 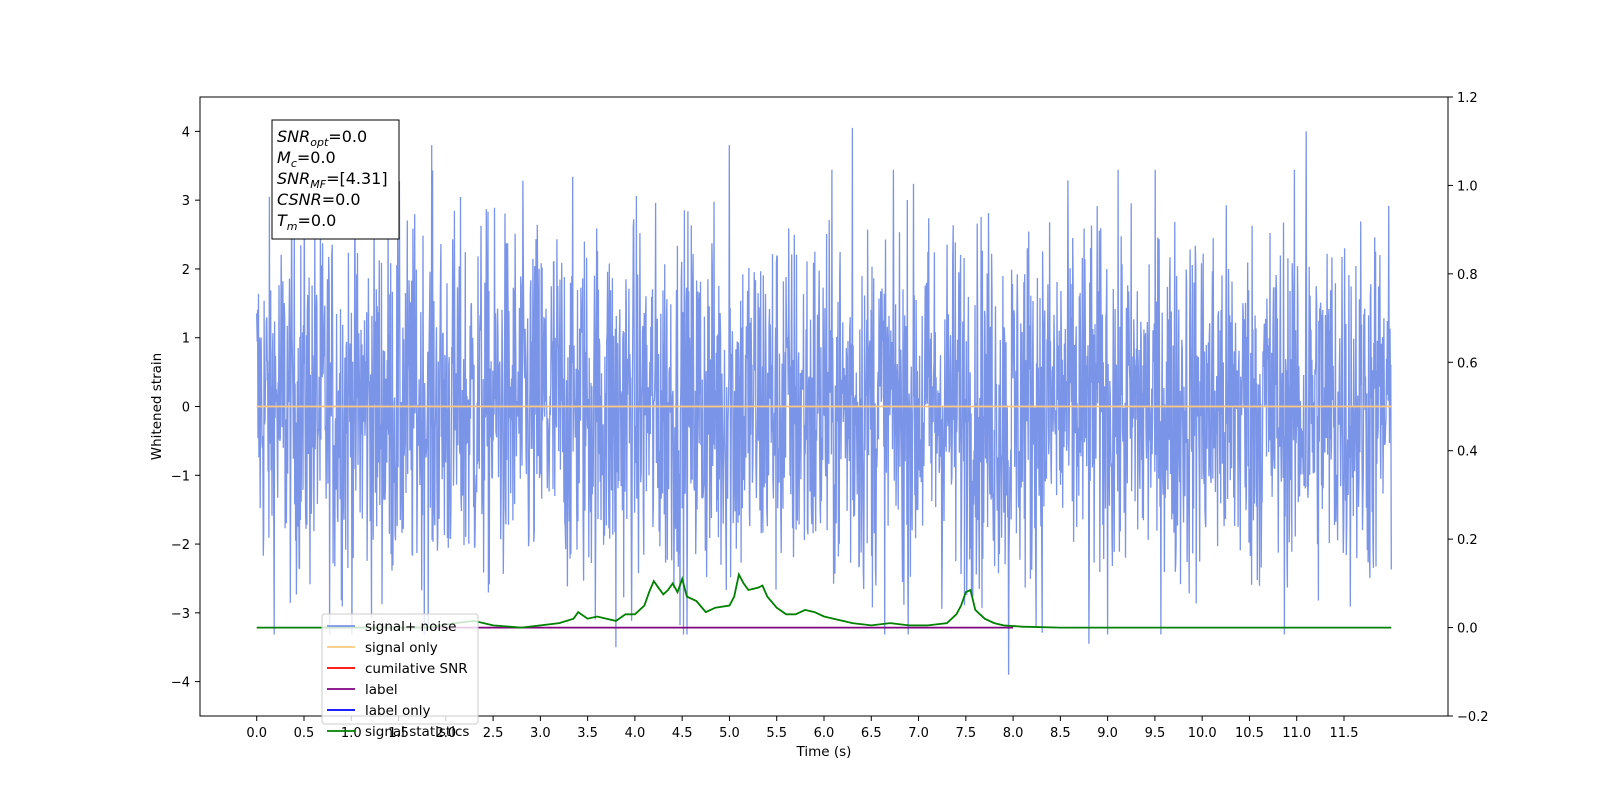 I want to click on stats-value: =[4.31], so click(x=357, y=178).